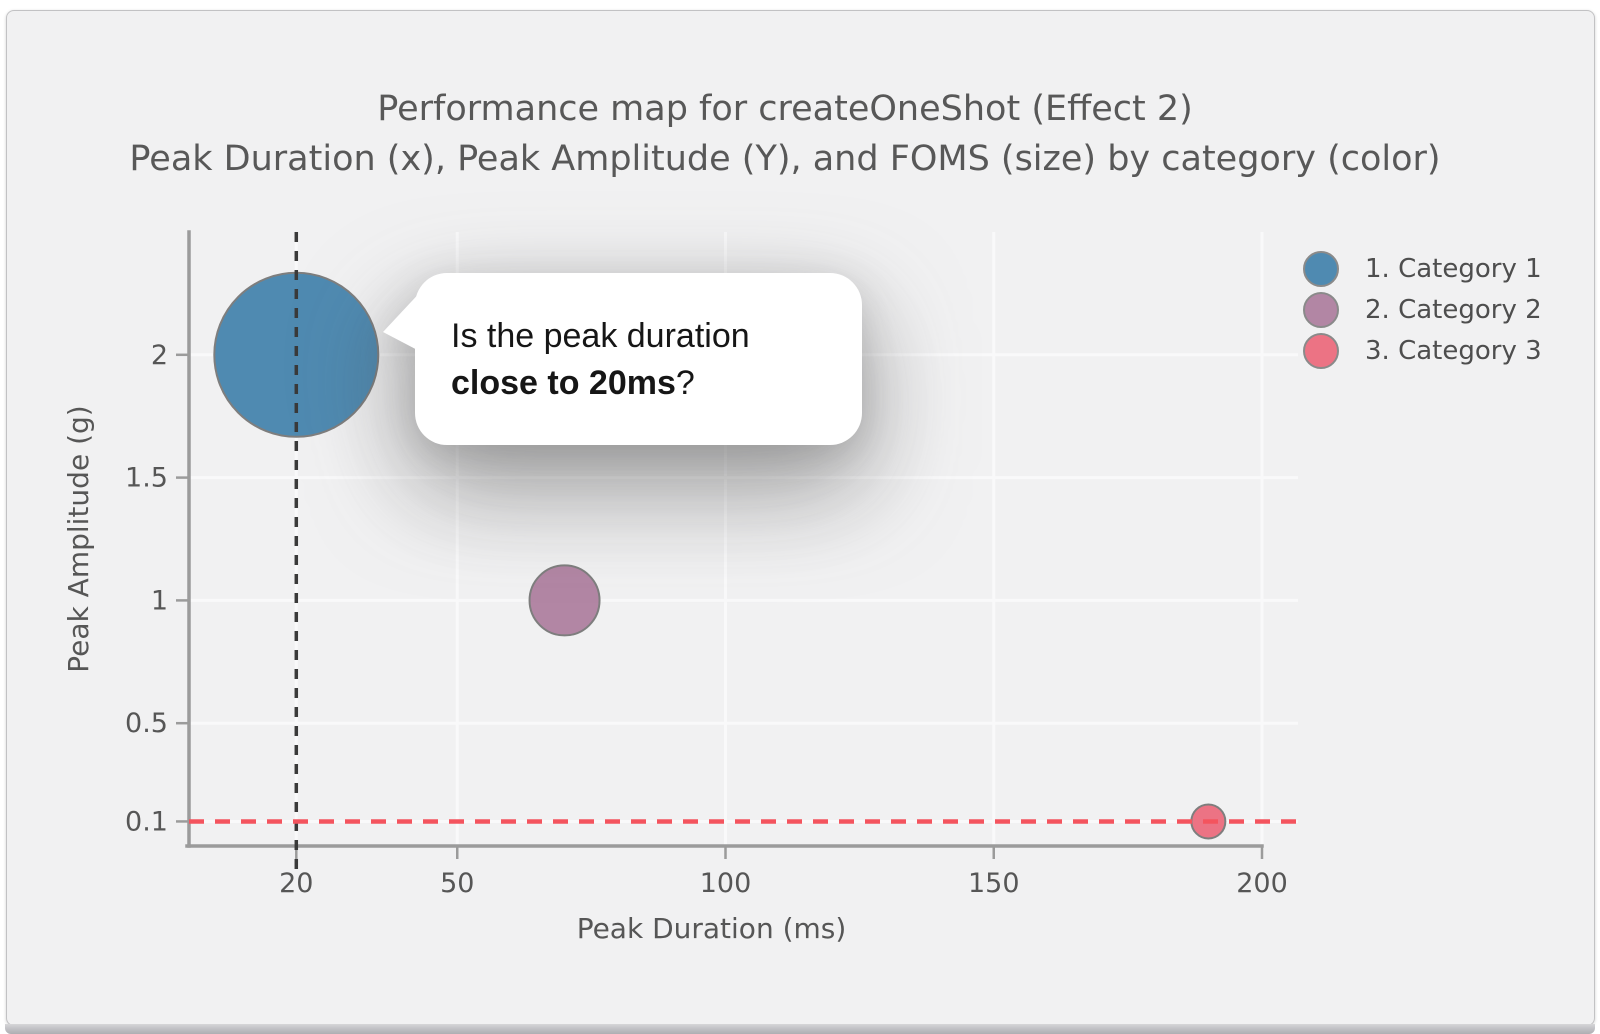 The image size is (1600, 1034). I want to click on legend-item: 3. Category 3, so click(1422, 350).